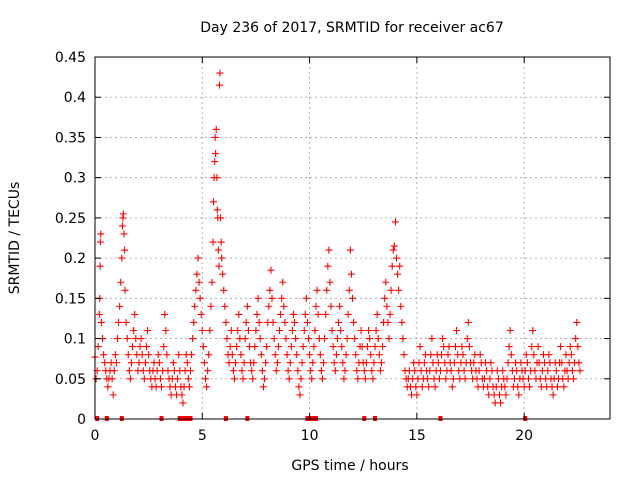 This screenshot has width=640, height=480. Describe the element at coordinates (524, 436) in the screenshot. I see `x-tick-label: 20` at that location.